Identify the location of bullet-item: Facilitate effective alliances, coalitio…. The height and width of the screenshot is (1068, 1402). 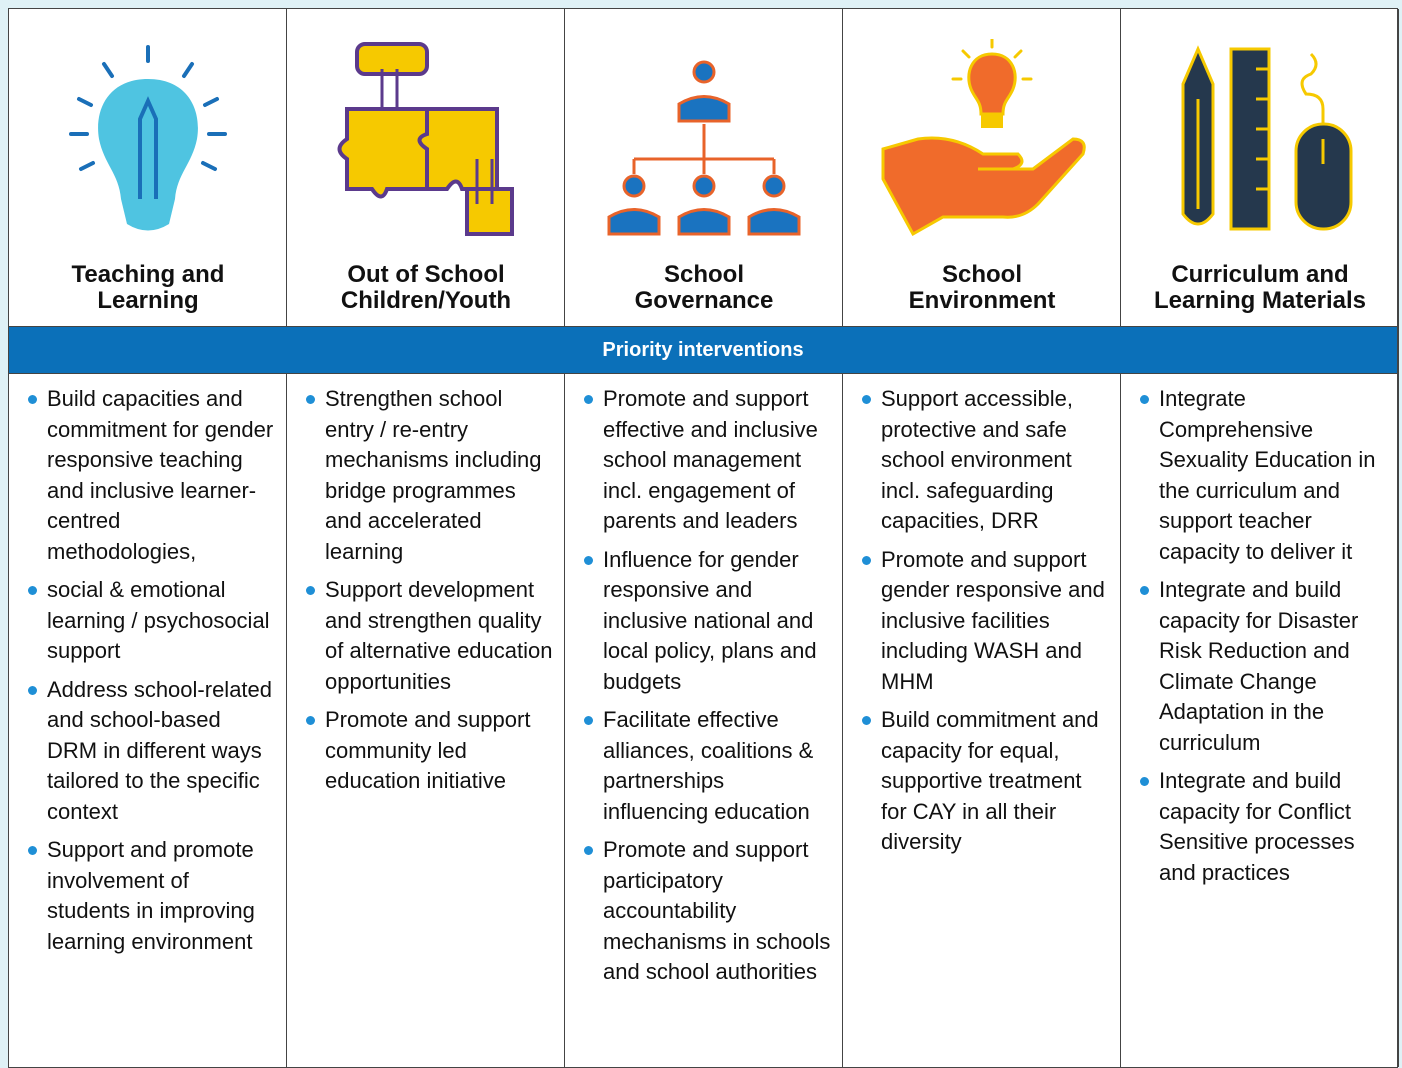
(707, 766).